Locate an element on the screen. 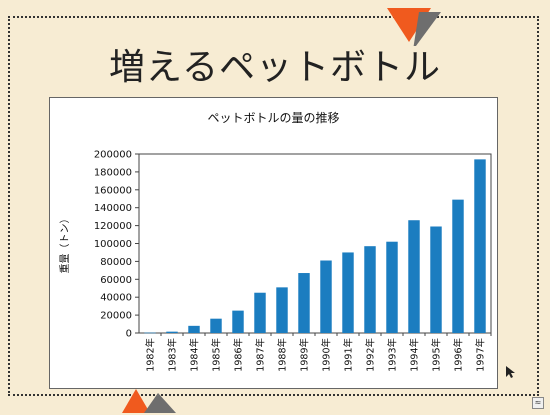  x-tick-label: 1992年 is located at coordinates (371, 355).